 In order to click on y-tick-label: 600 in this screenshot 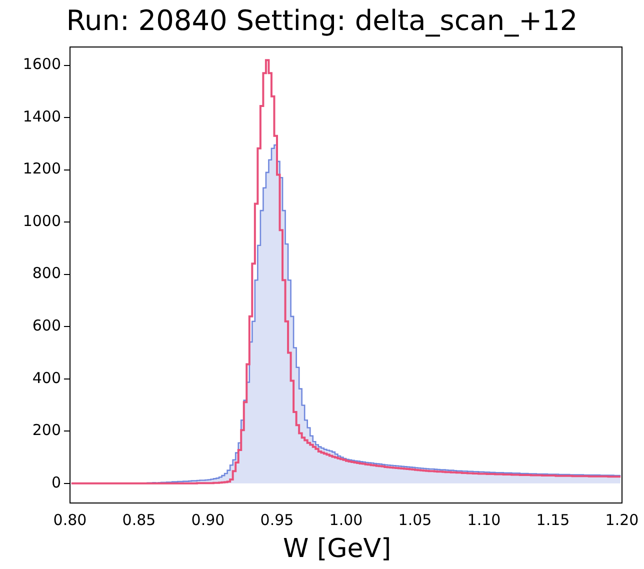, I will do `click(46, 325)`.